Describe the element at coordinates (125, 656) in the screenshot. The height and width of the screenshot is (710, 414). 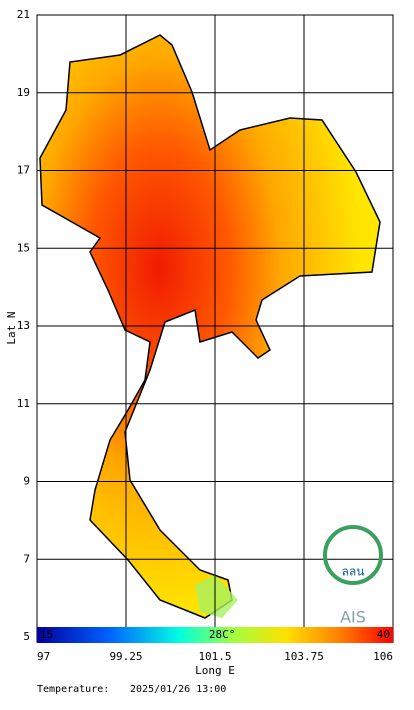
I see `x-tick-label: 99.25` at that location.